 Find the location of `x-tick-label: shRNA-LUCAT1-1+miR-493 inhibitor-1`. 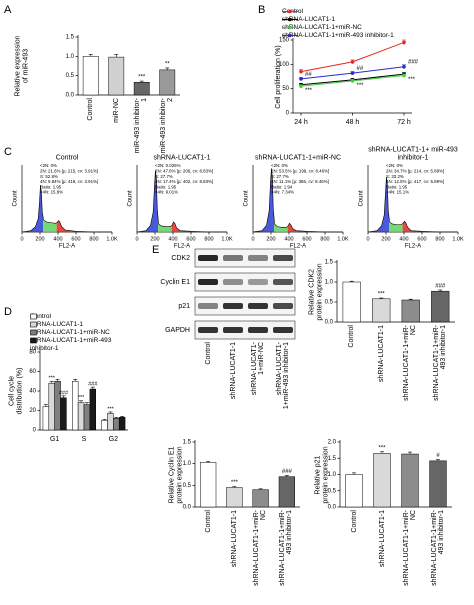

x-tick-label: shRNA-LUCAT1-1+miR-493 inhibitor-1 is located at coordinates (286, 548).